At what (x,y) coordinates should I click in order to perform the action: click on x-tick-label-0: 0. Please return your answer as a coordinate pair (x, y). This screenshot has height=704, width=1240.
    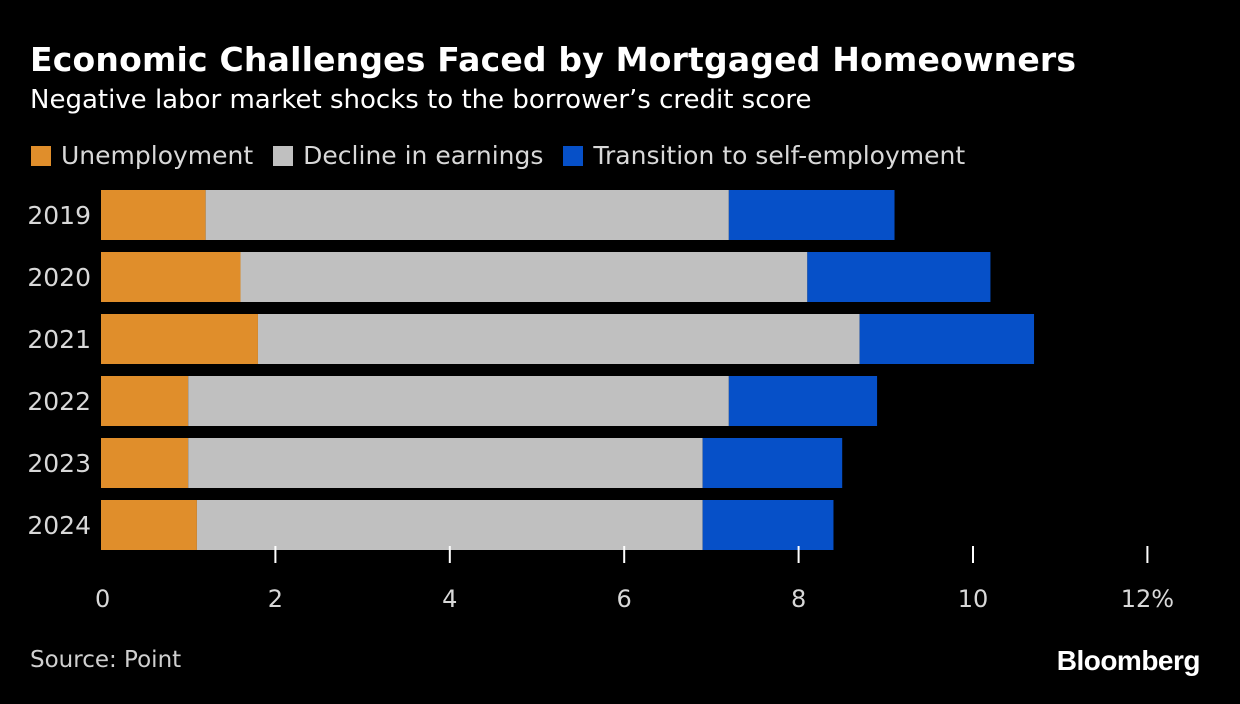
    Looking at the image, I should click on (102, 599).